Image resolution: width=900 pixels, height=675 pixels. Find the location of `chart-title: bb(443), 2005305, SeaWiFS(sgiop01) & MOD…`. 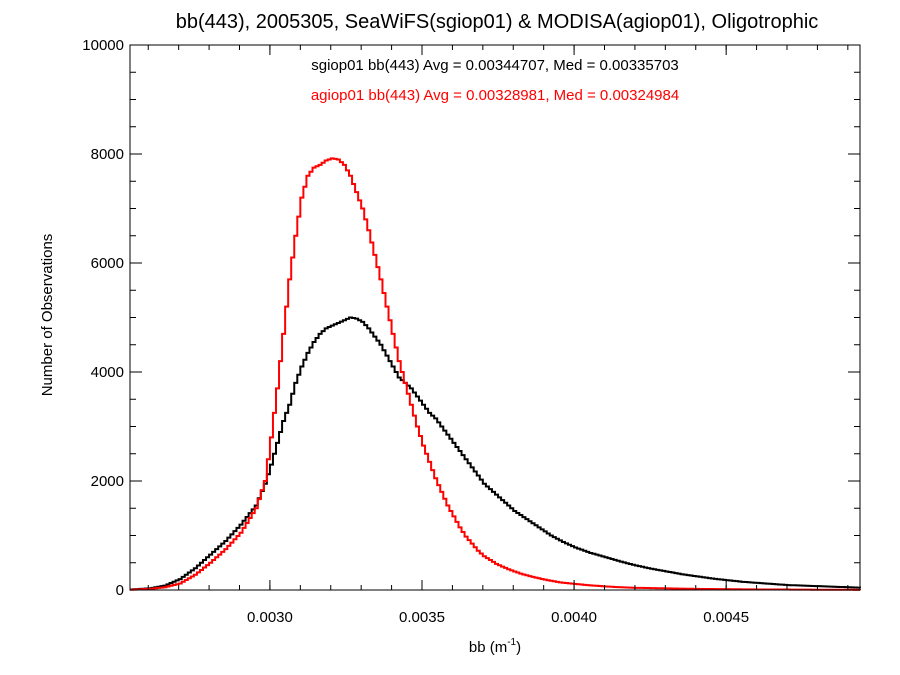

chart-title: bb(443), 2005305, SeaWiFS(sgiop01) & MOD… is located at coordinates (497, 22).